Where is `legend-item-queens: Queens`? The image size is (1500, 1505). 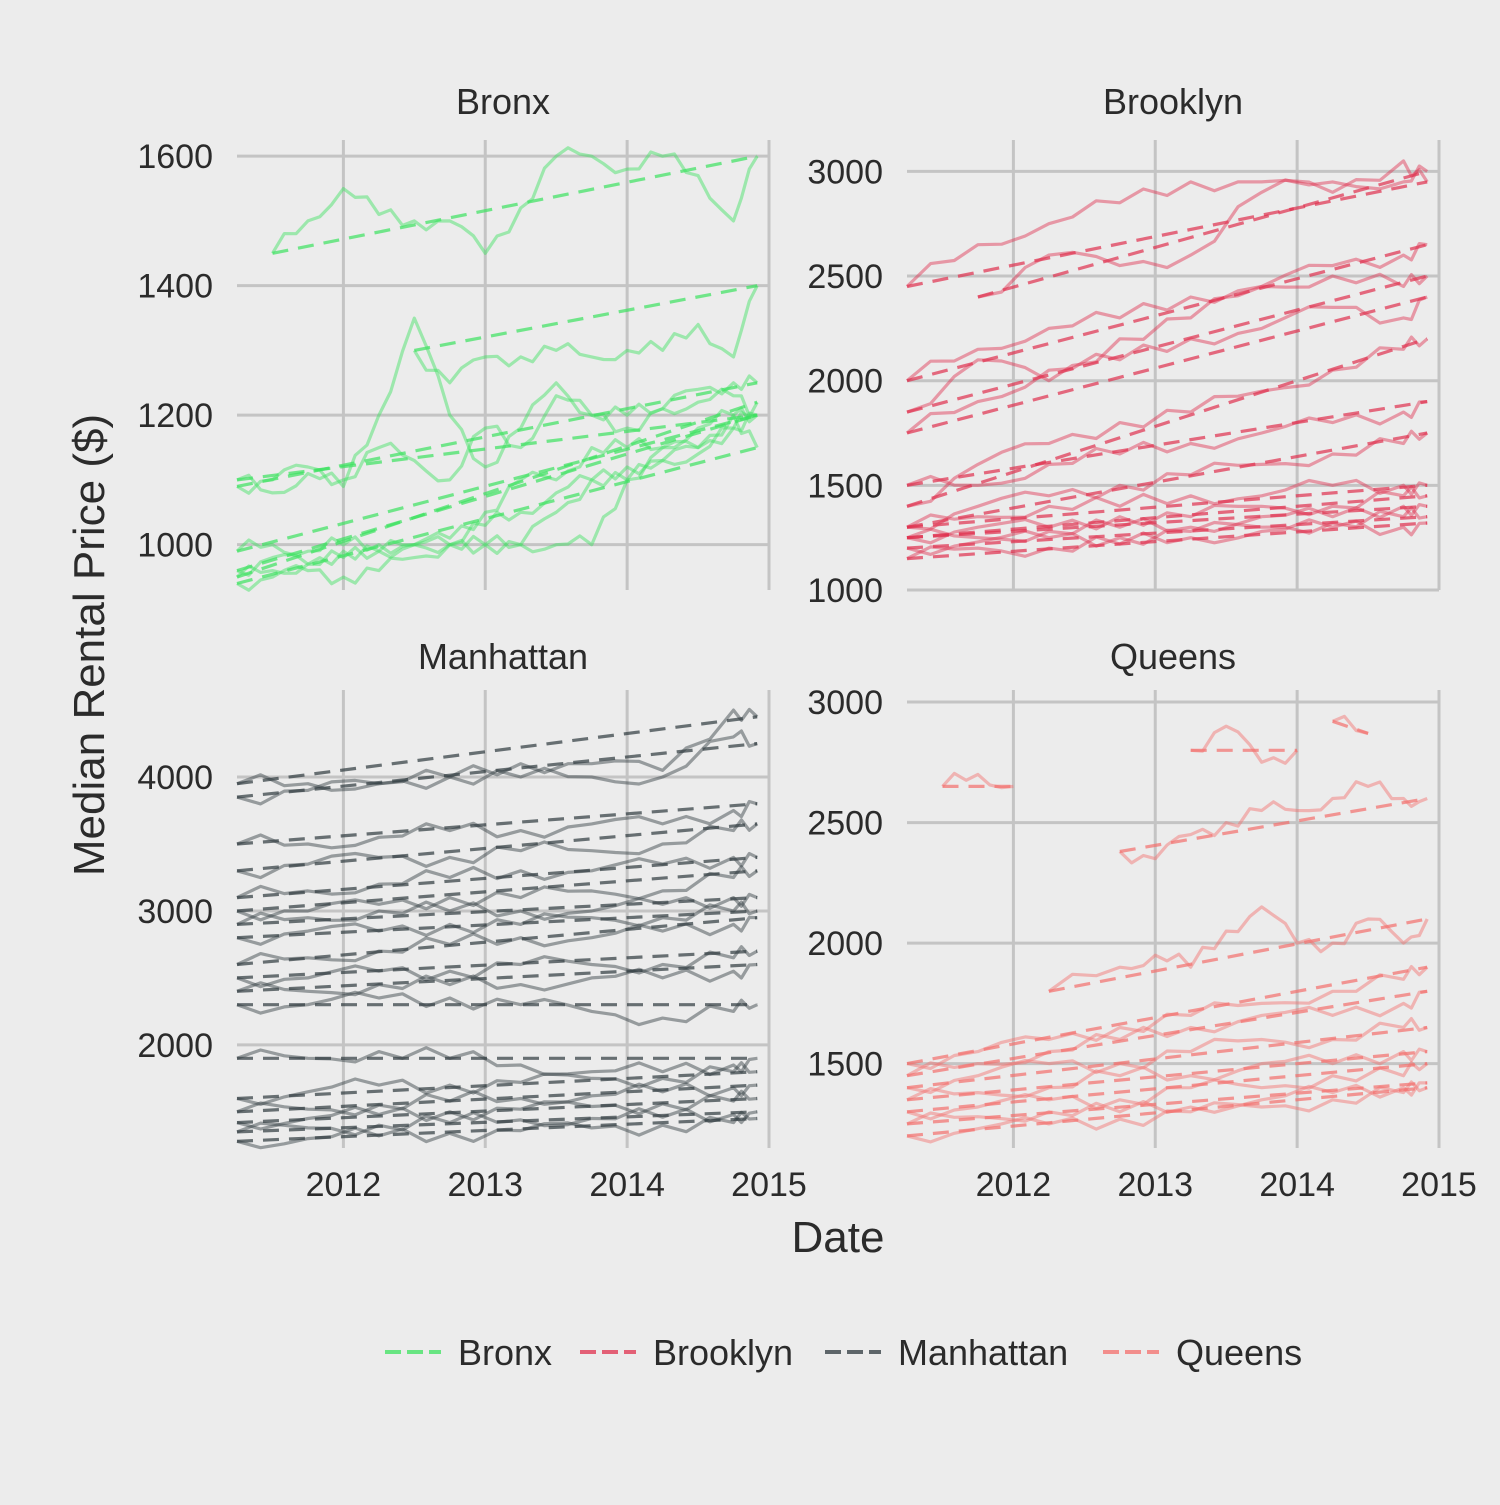
legend-item-queens: Queens is located at coordinates (1202, 1352).